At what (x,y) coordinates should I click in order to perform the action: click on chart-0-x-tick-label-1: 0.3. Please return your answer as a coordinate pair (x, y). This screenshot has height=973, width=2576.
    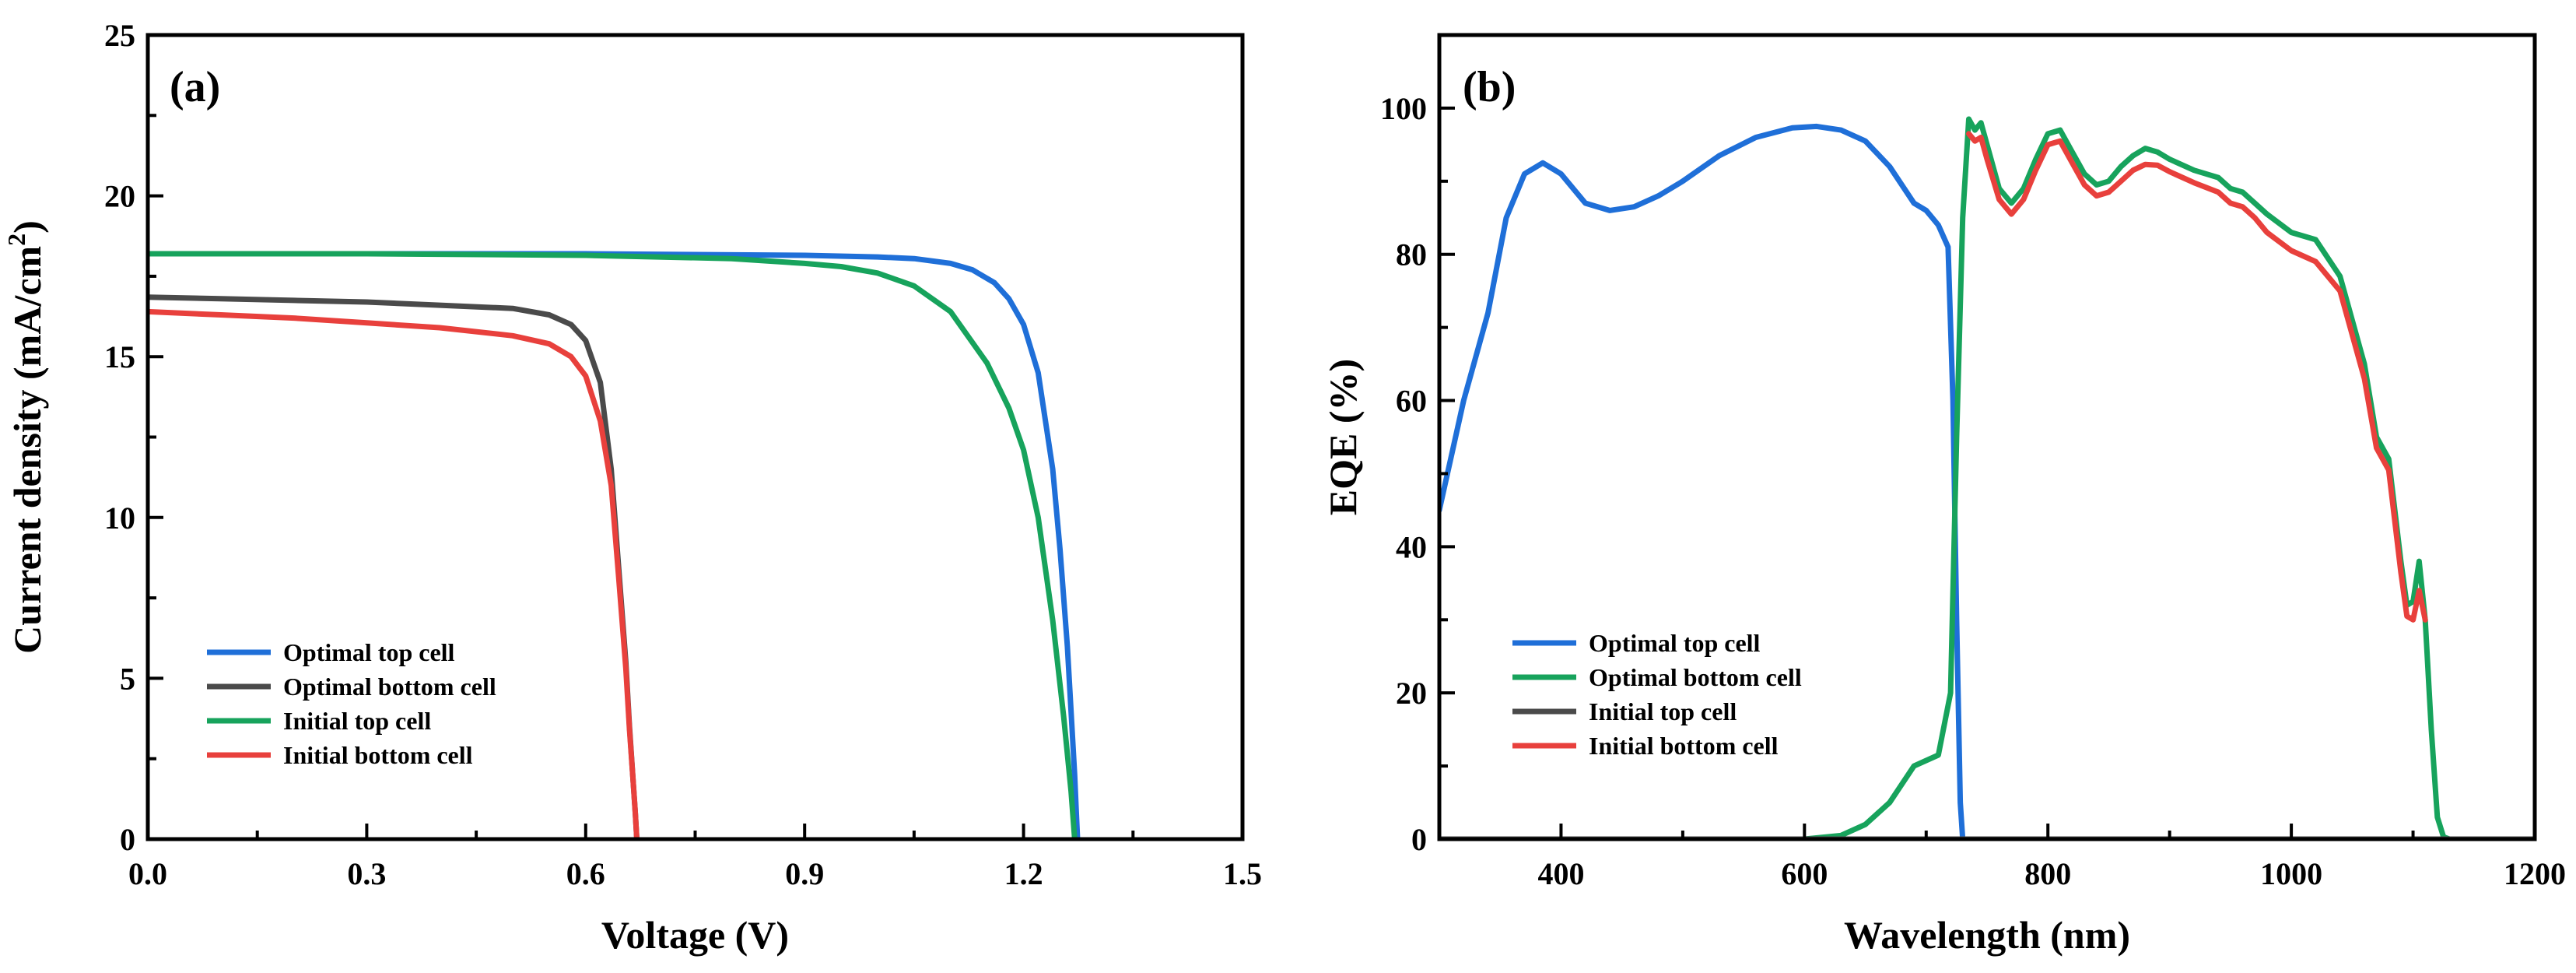
    Looking at the image, I should click on (366, 873).